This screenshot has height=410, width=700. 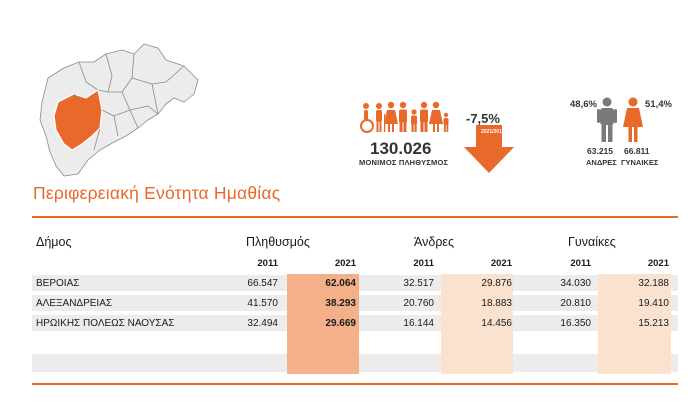 I want to click on table-cell: 15.213, so click(x=653, y=323).